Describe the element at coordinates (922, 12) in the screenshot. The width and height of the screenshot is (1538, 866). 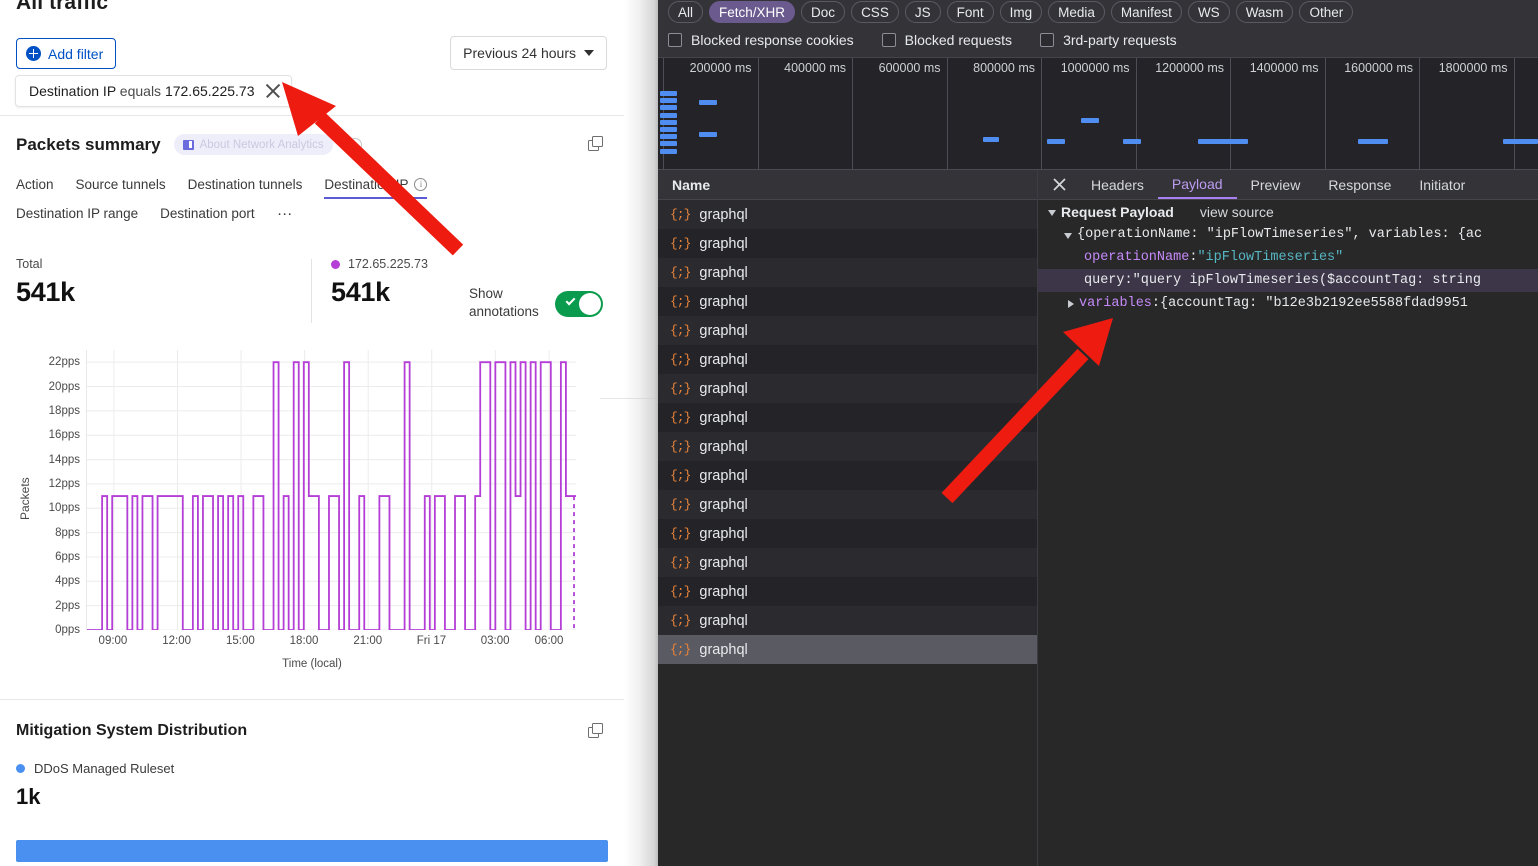
I see `resource-type-filter-js: JS` at that location.